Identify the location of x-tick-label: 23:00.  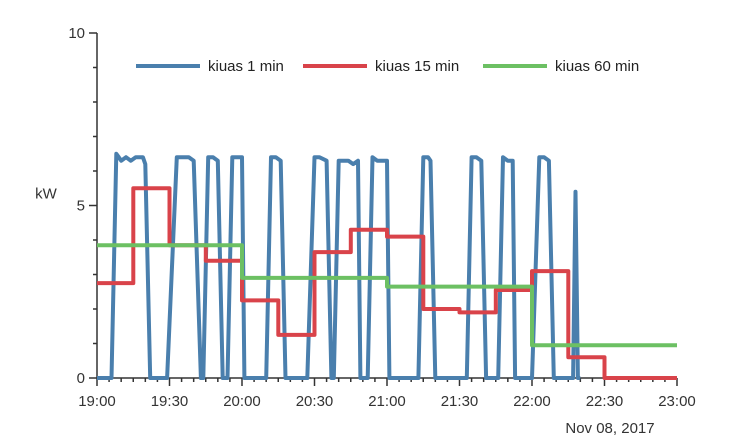
(677, 401).